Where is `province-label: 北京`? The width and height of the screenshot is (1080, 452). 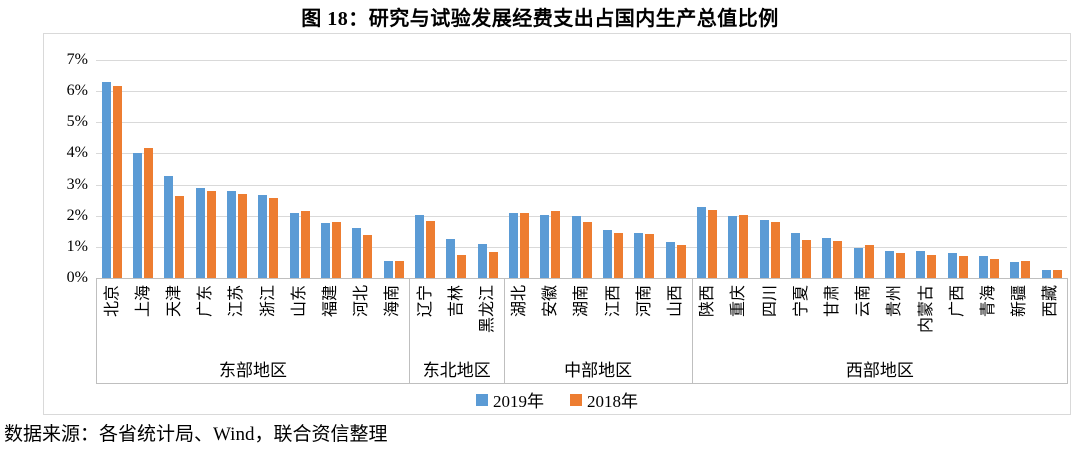
province-label: 北京 is located at coordinates (112, 301).